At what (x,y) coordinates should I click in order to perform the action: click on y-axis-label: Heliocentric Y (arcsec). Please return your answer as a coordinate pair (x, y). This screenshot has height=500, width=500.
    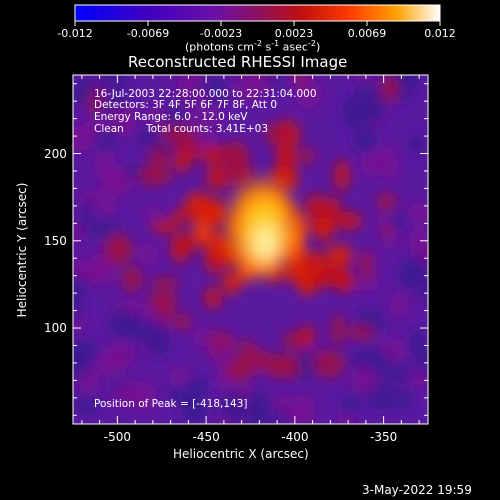
    Looking at the image, I should click on (22, 250).